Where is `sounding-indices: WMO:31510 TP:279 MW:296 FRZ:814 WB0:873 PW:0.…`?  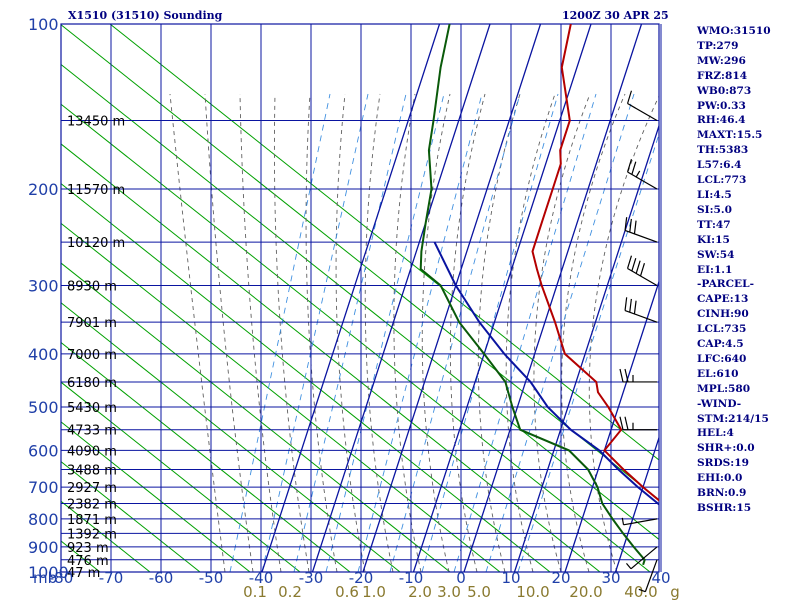
sounding-indices: WMO:31510 TP:279 MW:296 FRZ:814 WB0:873 PW:0.… is located at coordinates (734, 270).